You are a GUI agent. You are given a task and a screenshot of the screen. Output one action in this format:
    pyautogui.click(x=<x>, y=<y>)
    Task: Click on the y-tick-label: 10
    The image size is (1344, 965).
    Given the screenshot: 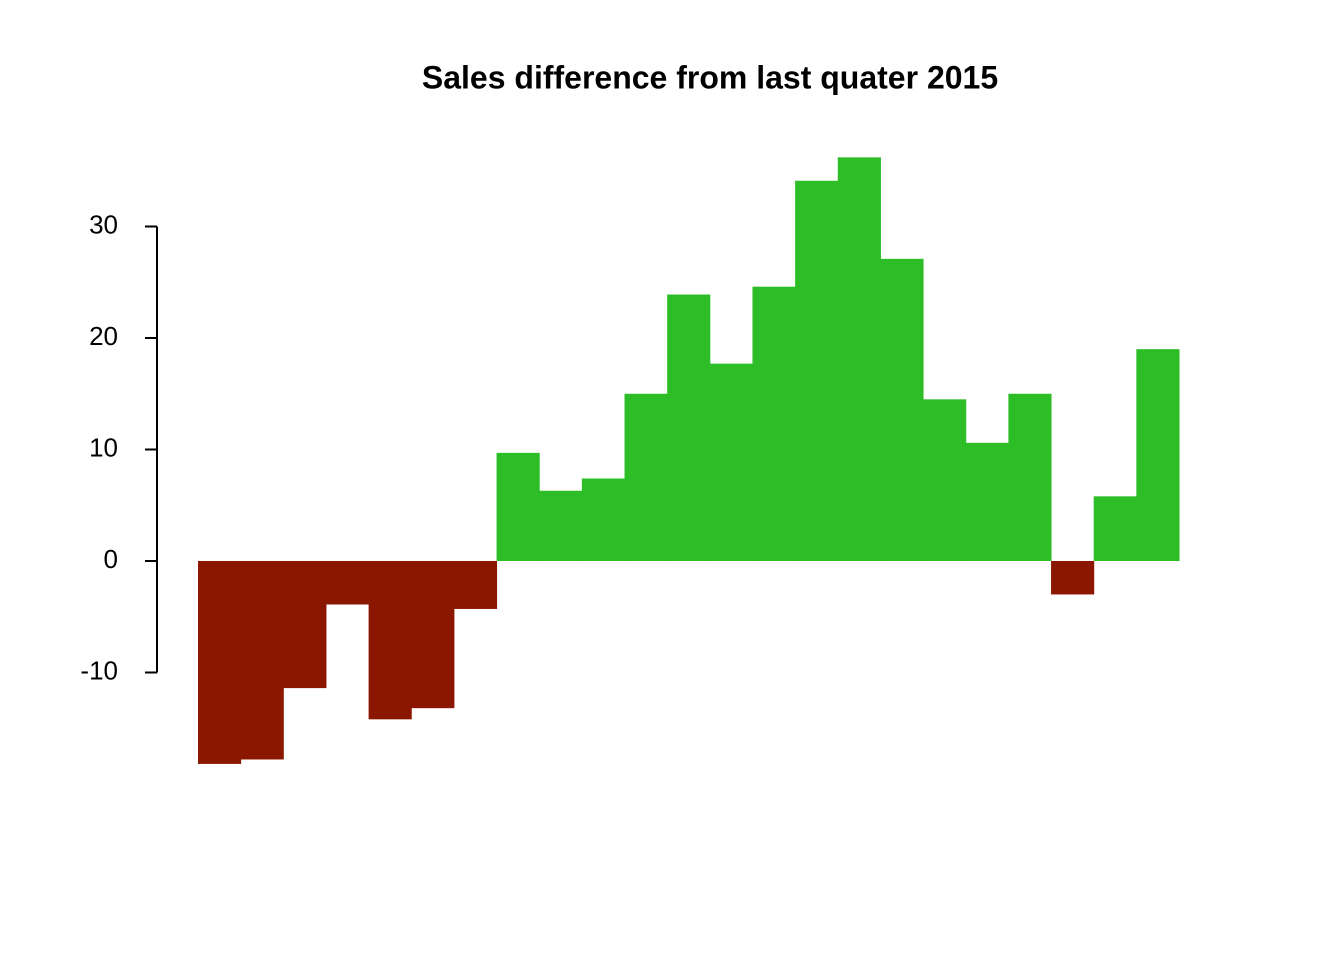 What is the action you would take?
    pyautogui.click(x=103, y=447)
    